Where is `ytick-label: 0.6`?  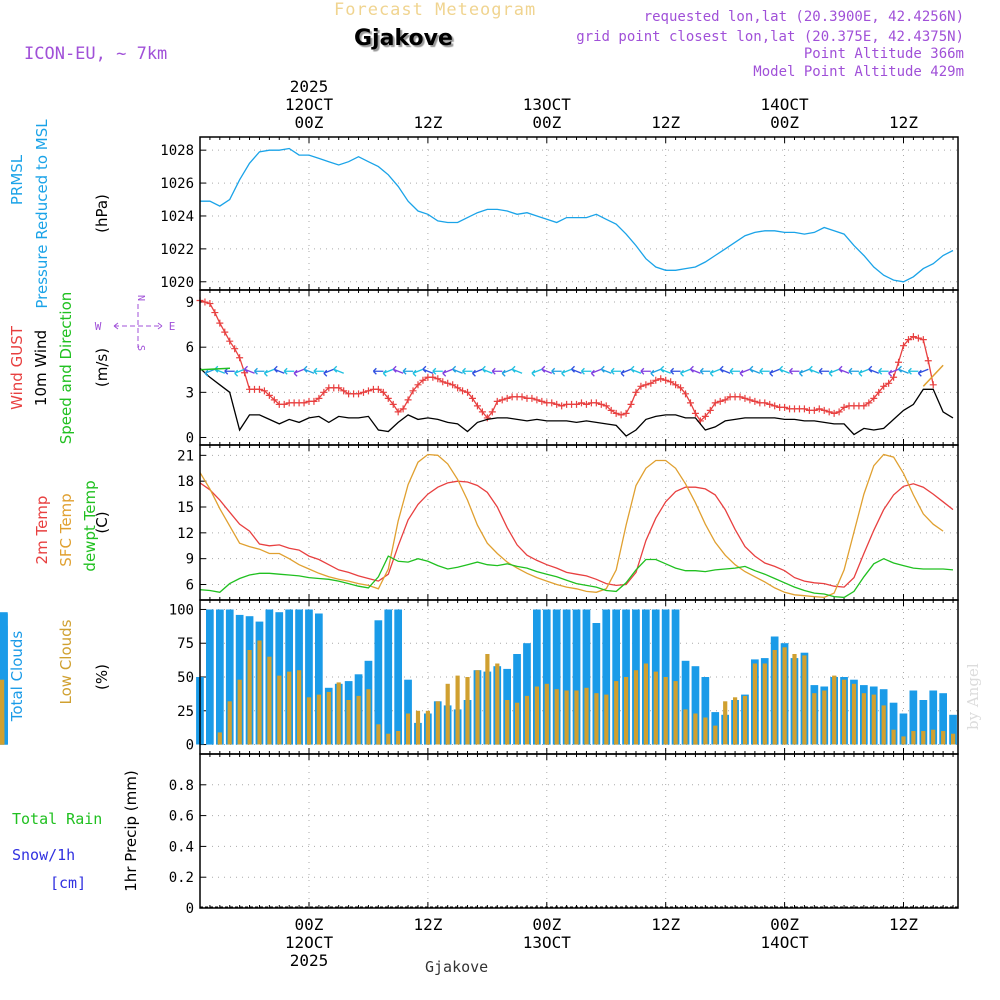
ytick-label: 0.6 is located at coordinates (181, 817).